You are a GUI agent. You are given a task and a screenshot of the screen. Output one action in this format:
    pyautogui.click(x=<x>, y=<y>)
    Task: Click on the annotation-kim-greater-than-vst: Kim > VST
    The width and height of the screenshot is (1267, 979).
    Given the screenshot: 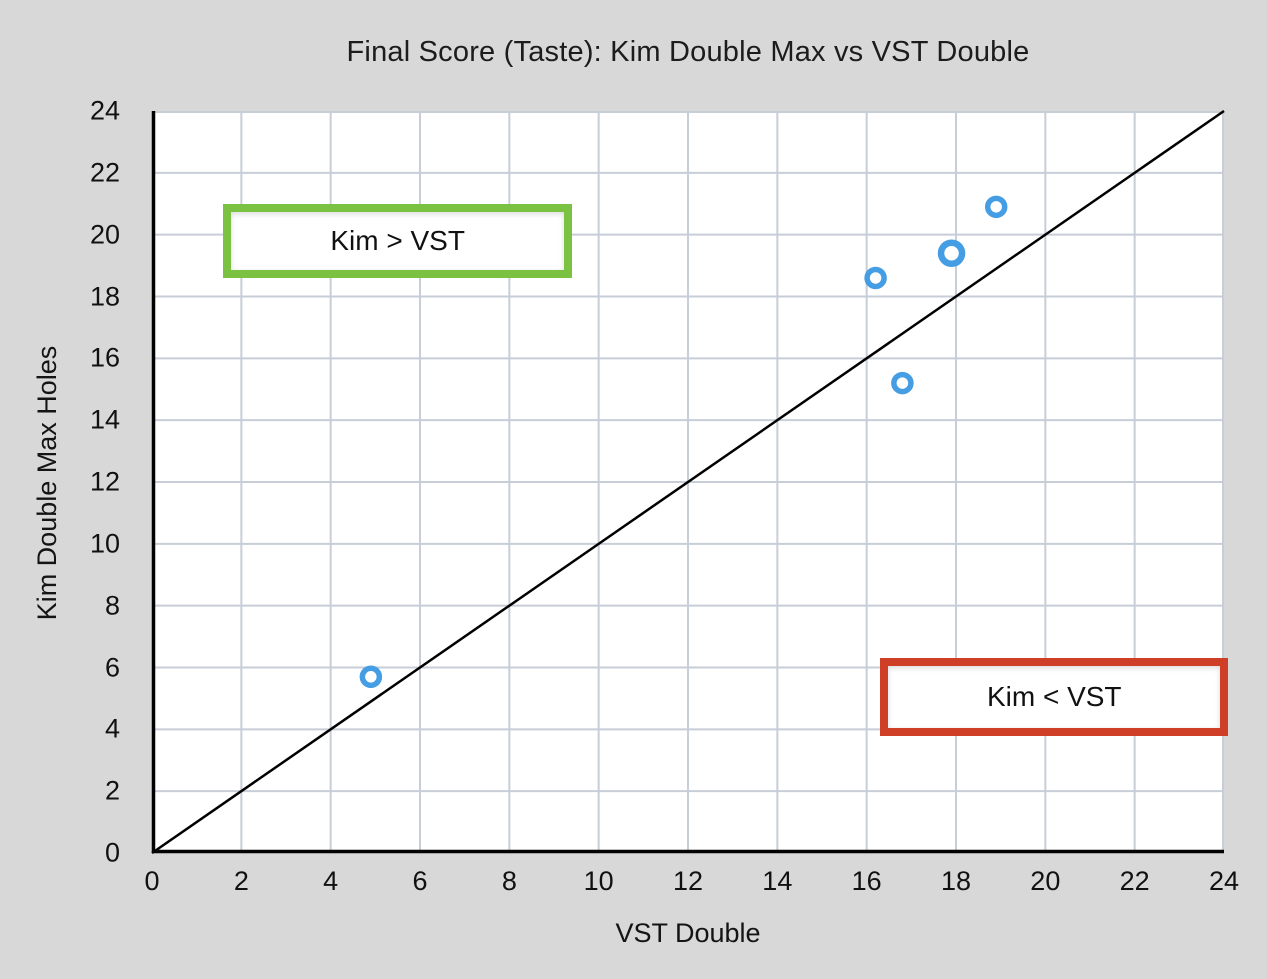 What is the action you would take?
    pyautogui.click(x=397, y=240)
    